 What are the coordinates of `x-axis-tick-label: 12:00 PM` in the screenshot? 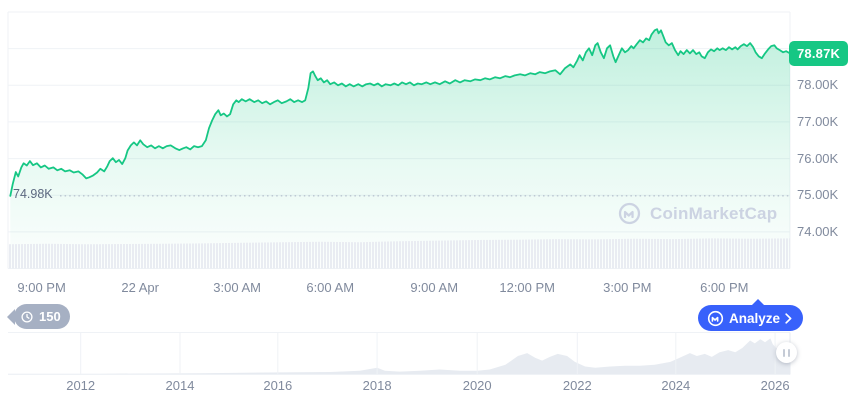 It's located at (527, 287).